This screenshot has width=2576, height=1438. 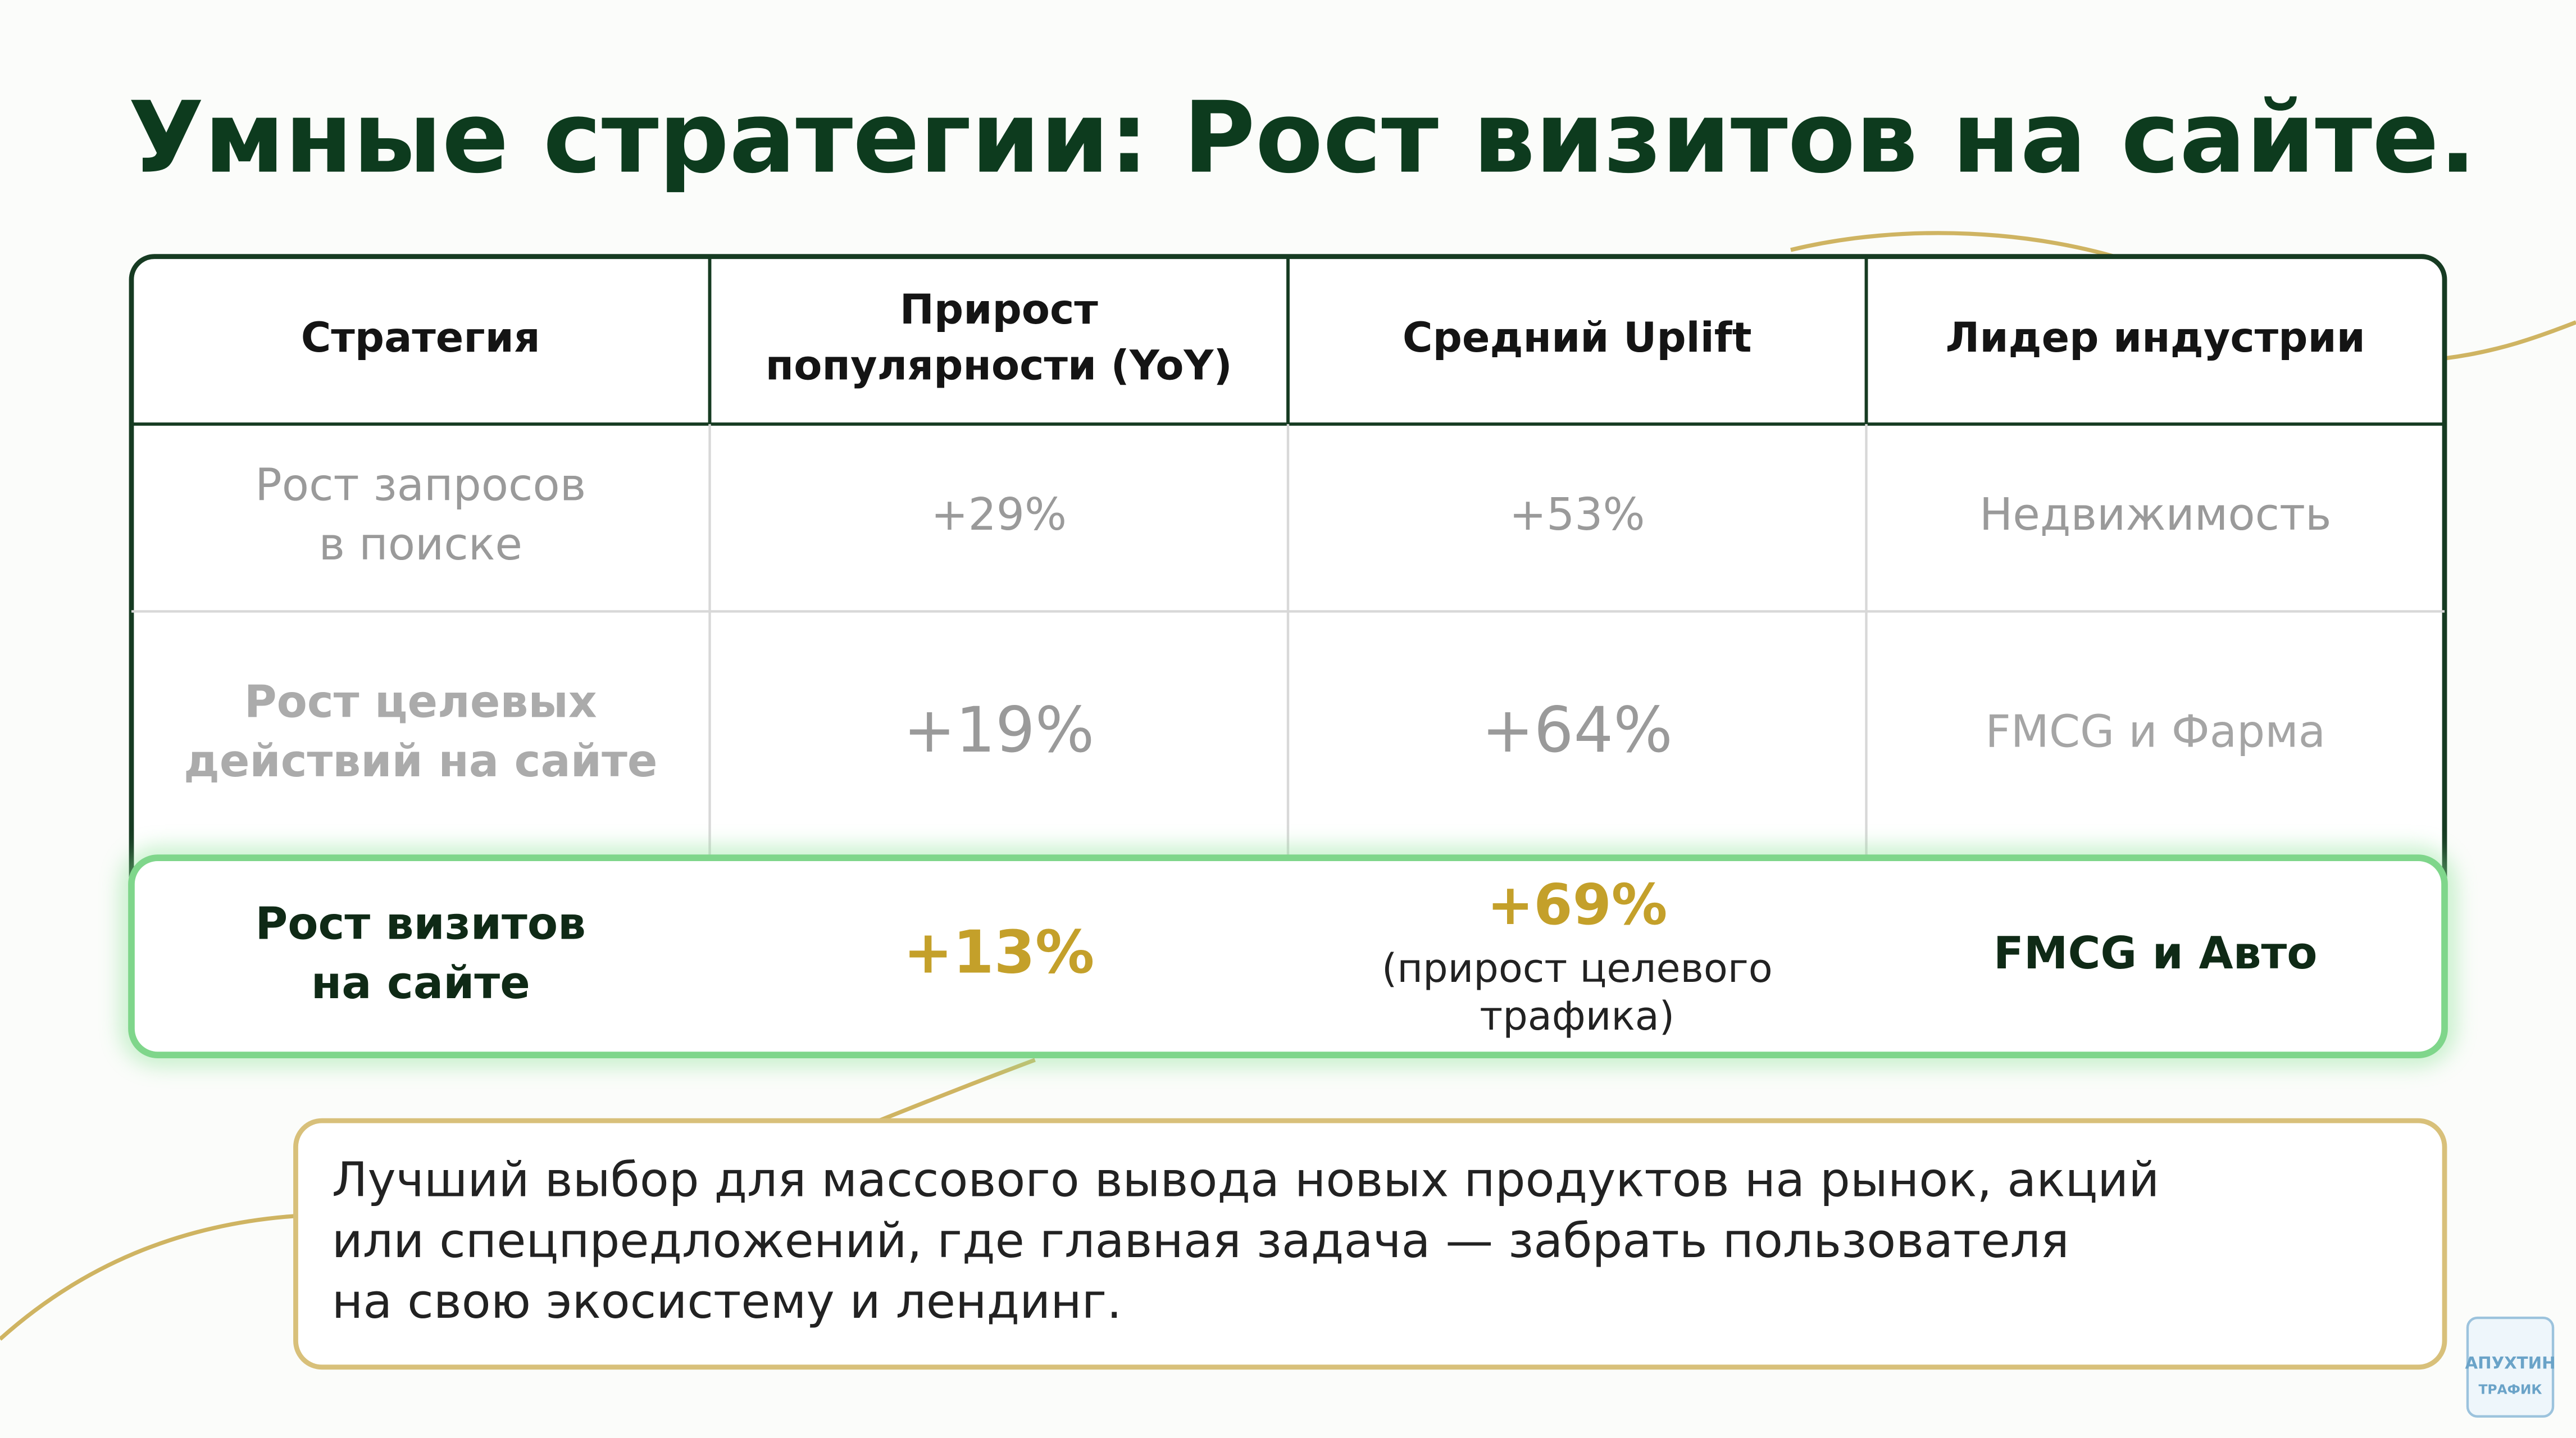 What do you see at coordinates (1577, 515) in the screenshot?
I see `table-cell: +53%` at bounding box center [1577, 515].